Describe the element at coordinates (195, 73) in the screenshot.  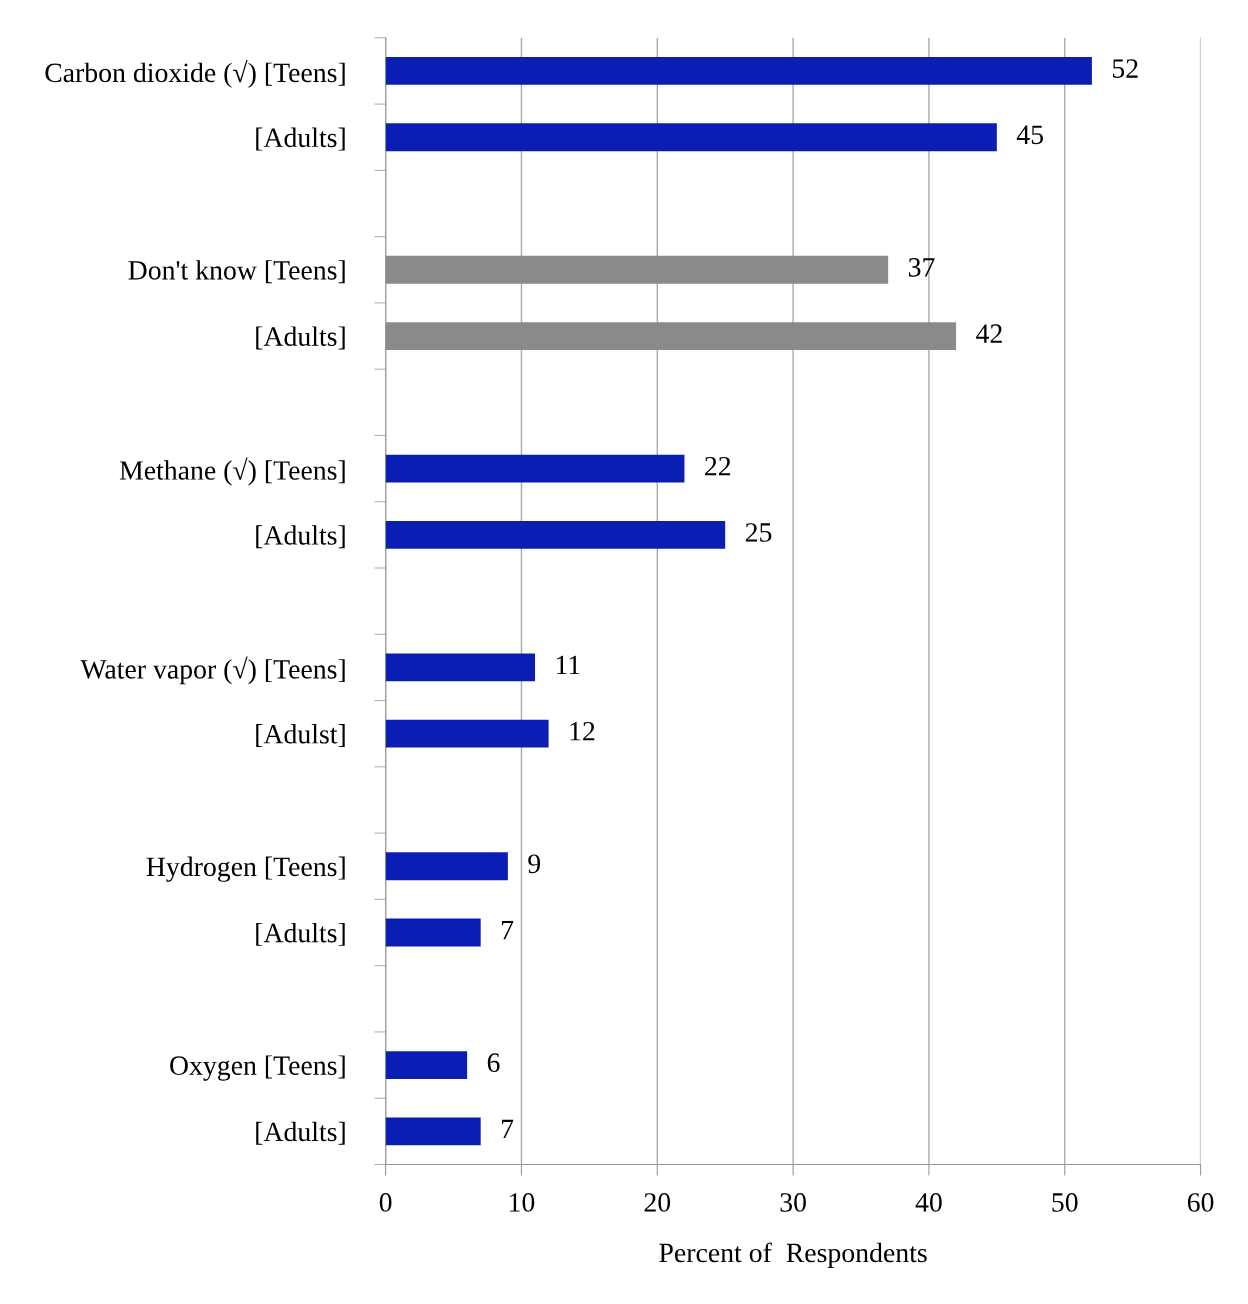
I see `y-tick-label: Carbon dioxide (√) [Teens]` at that location.